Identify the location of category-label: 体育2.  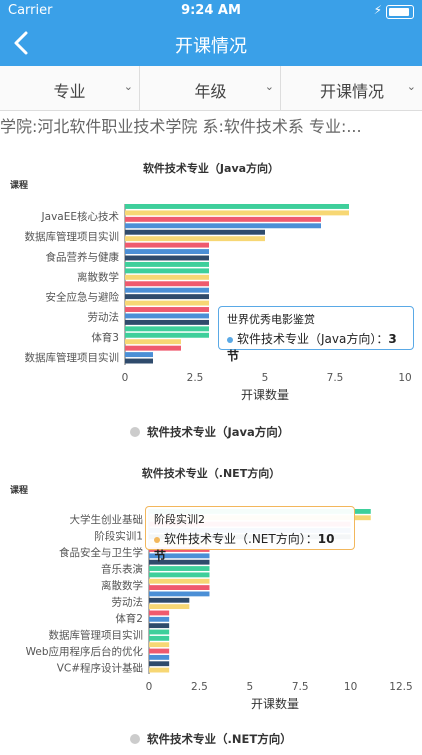
(129, 618).